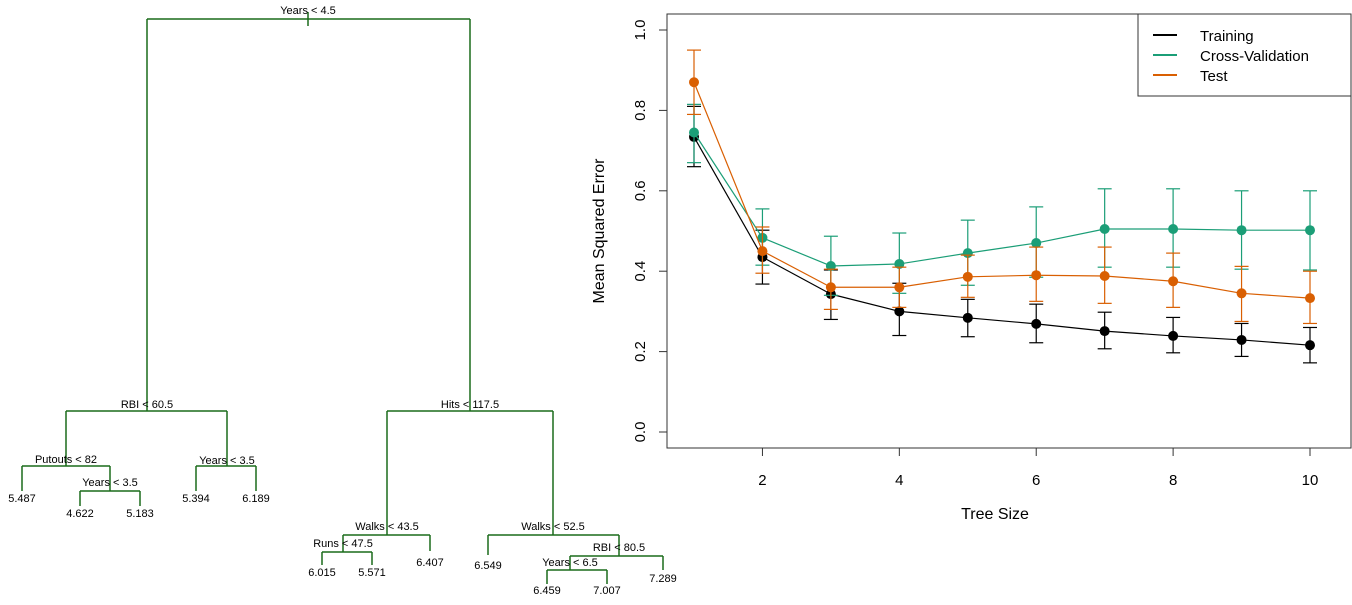  What do you see at coordinates (552, 527) in the screenshot?
I see `tree-split-label: Walks < 52.5` at bounding box center [552, 527].